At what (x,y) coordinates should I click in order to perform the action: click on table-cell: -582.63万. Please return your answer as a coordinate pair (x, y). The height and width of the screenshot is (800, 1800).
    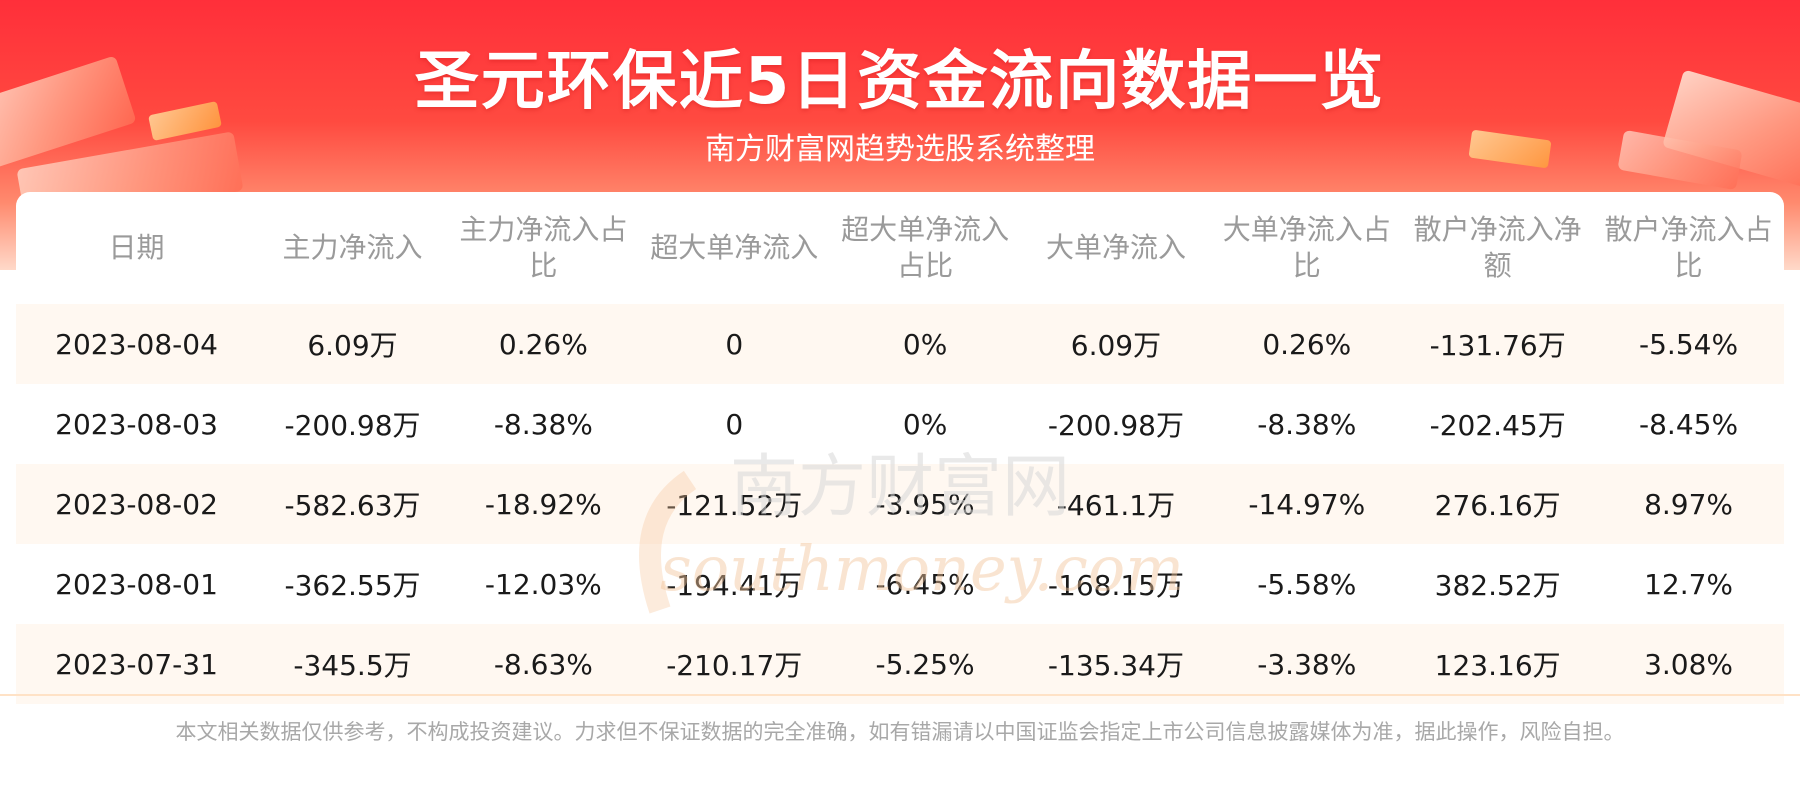
    Looking at the image, I should click on (352, 504).